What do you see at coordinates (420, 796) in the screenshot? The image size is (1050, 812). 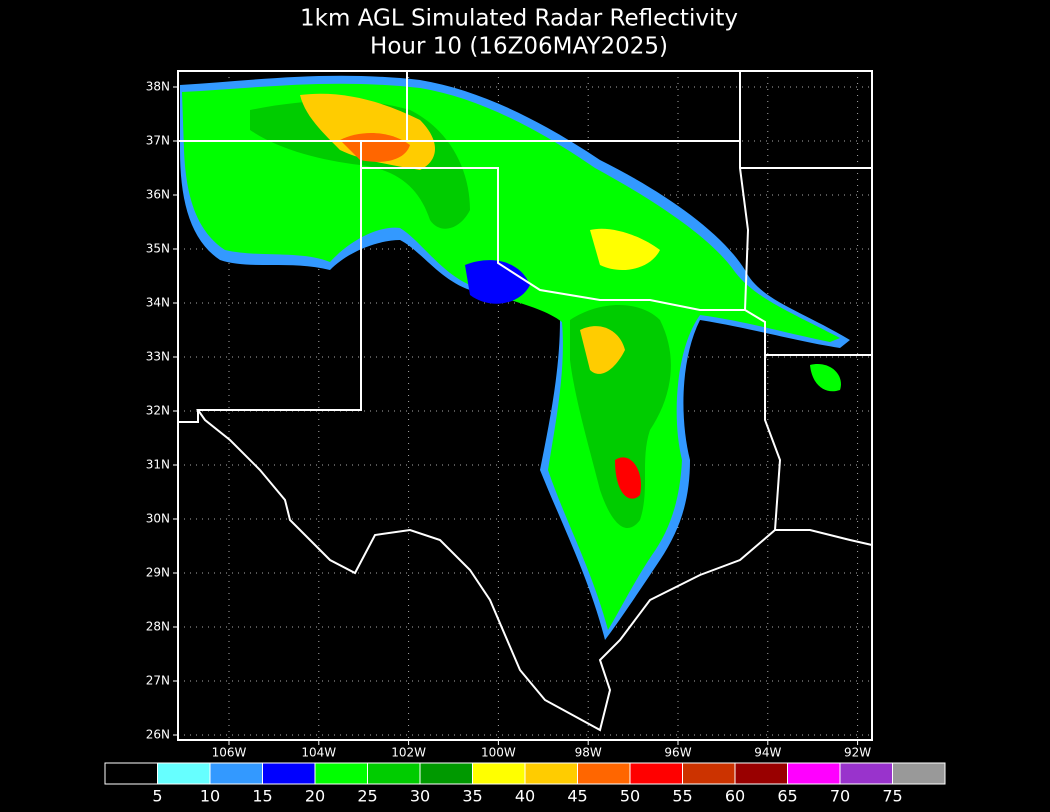 I see `colorbar-label: 30` at bounding box center [420, 796].